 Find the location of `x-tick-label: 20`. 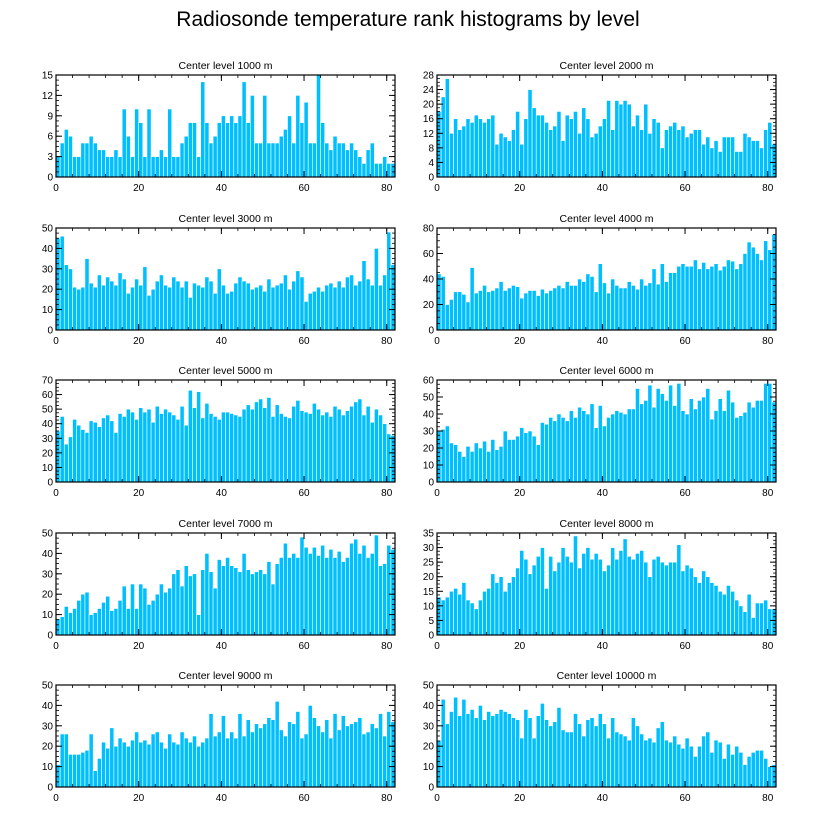

x-tick-label: 20 is located at coordinates (139, 798).